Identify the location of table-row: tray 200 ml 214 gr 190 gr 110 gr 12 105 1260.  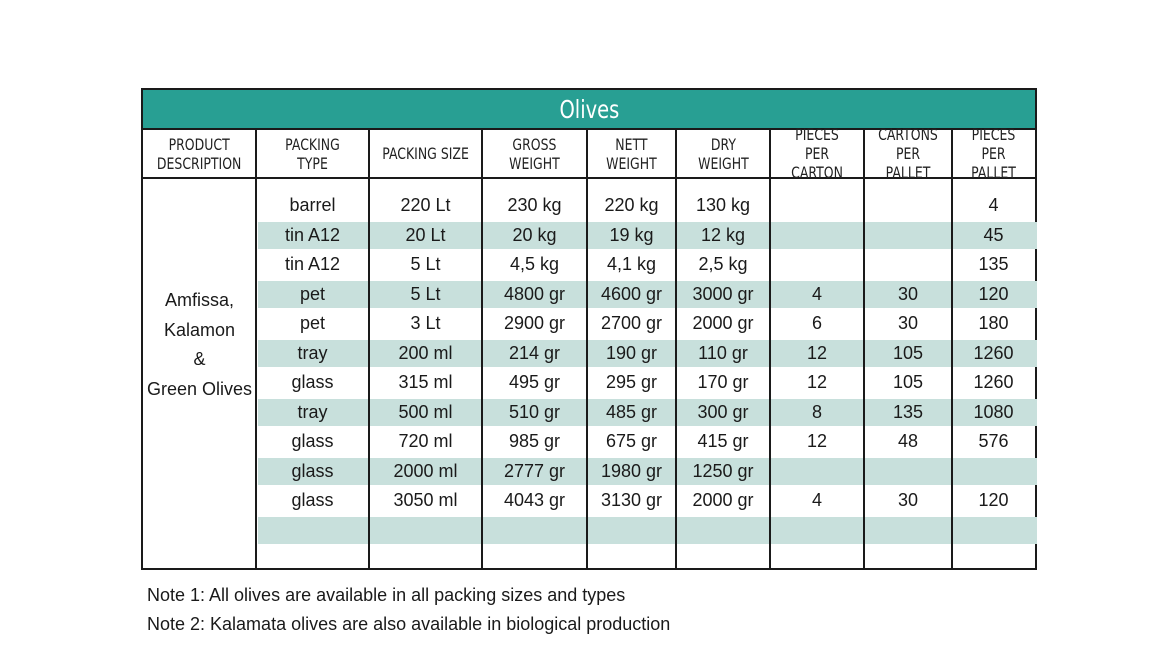
(589, 354).